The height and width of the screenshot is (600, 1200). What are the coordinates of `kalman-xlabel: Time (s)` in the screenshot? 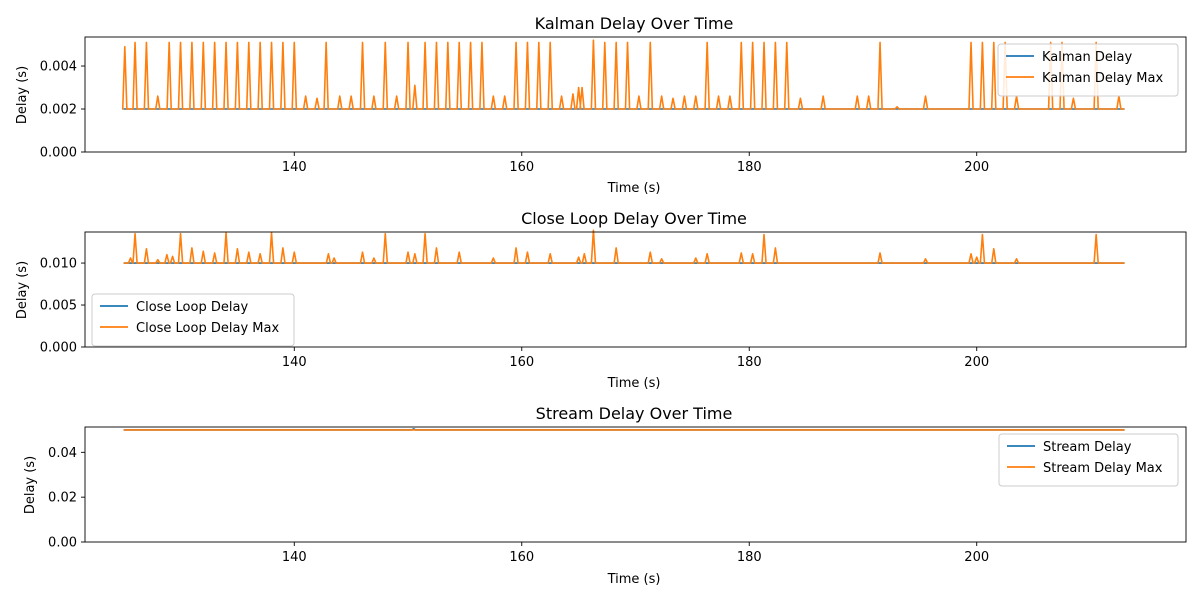 It's located at (634, 188).